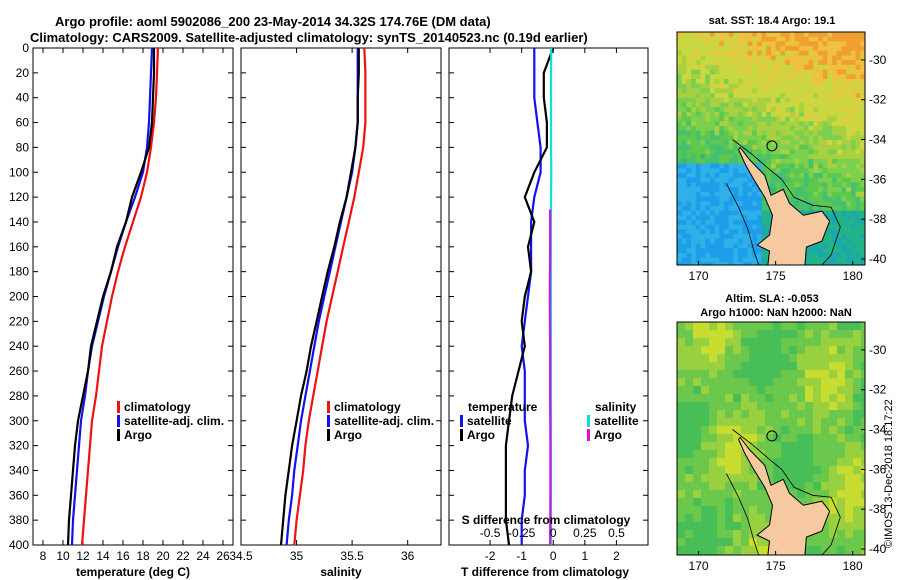 This screenshot has width=900, height=580. I want to click on bathymetry-contour, so click(742, 224).